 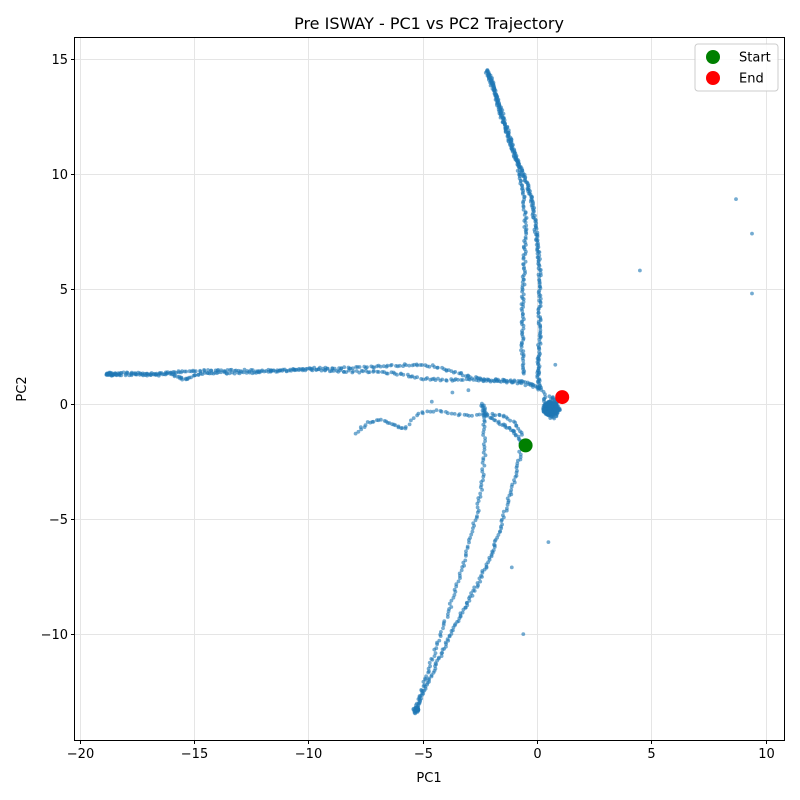 I want to click on x-tick-label: −20, so click(x=80, y=754).